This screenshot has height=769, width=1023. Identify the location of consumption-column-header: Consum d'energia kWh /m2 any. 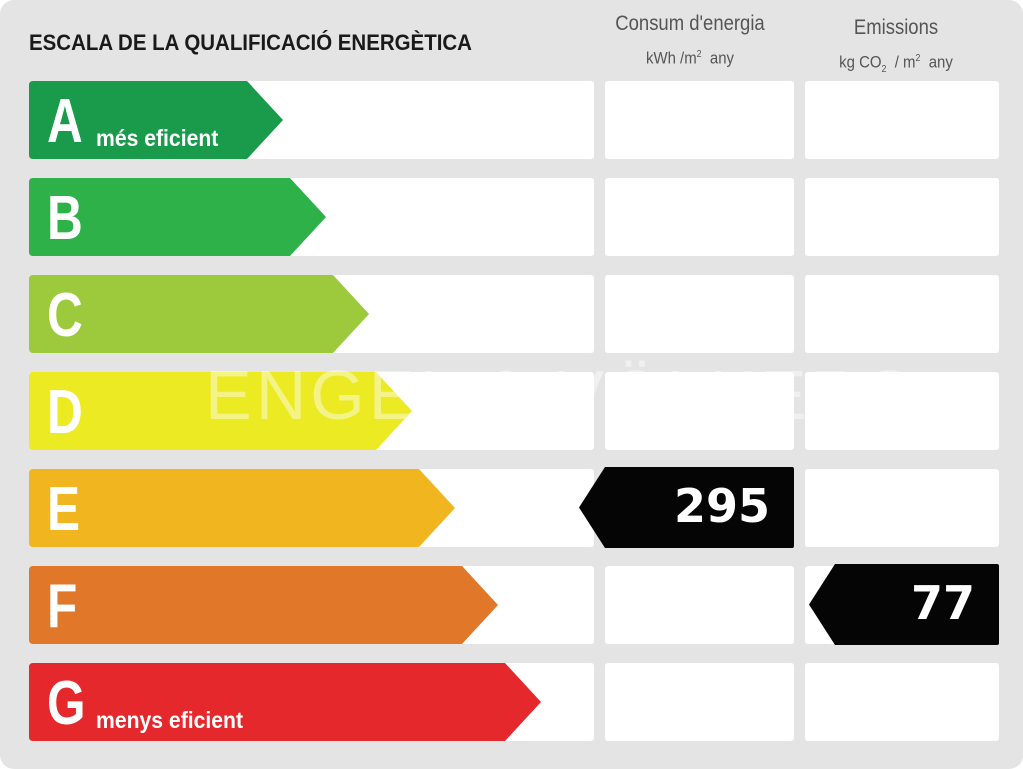
(690, 41).